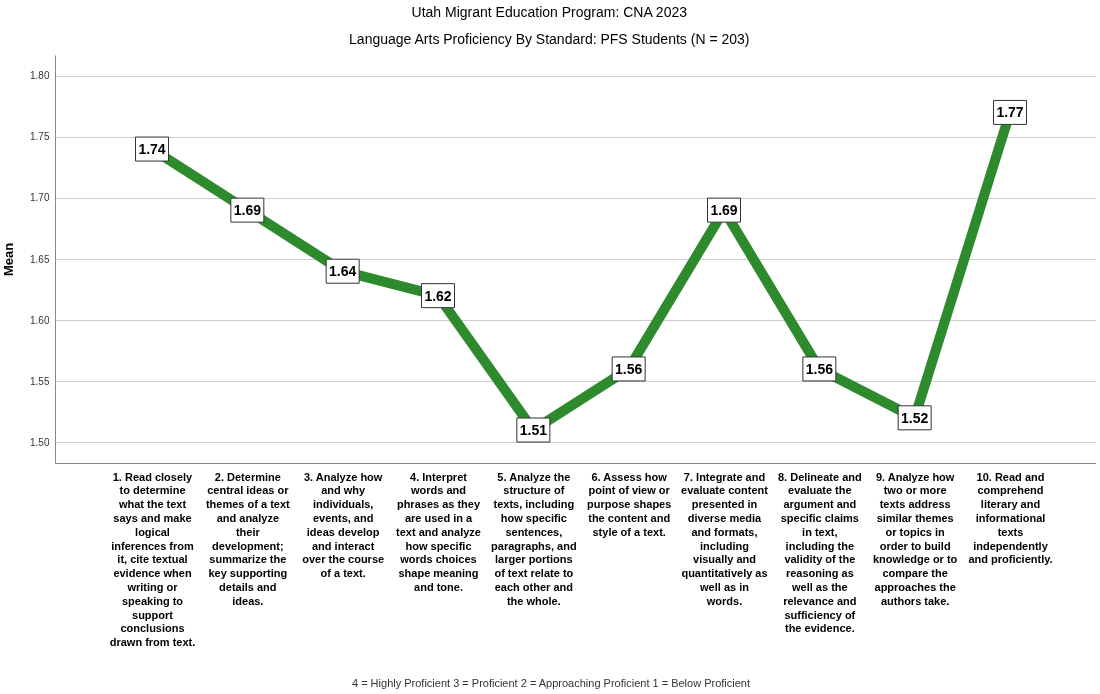 The width and height of the screenshot is (1100, 694). What do you see at coordinates (551, 683) in the screenshot?
I see `text: 4 = Highly Proficient 3 = Proficient 2 = Approaching Proficient 1 = Below Proficient` at bounding box center [551, 683].